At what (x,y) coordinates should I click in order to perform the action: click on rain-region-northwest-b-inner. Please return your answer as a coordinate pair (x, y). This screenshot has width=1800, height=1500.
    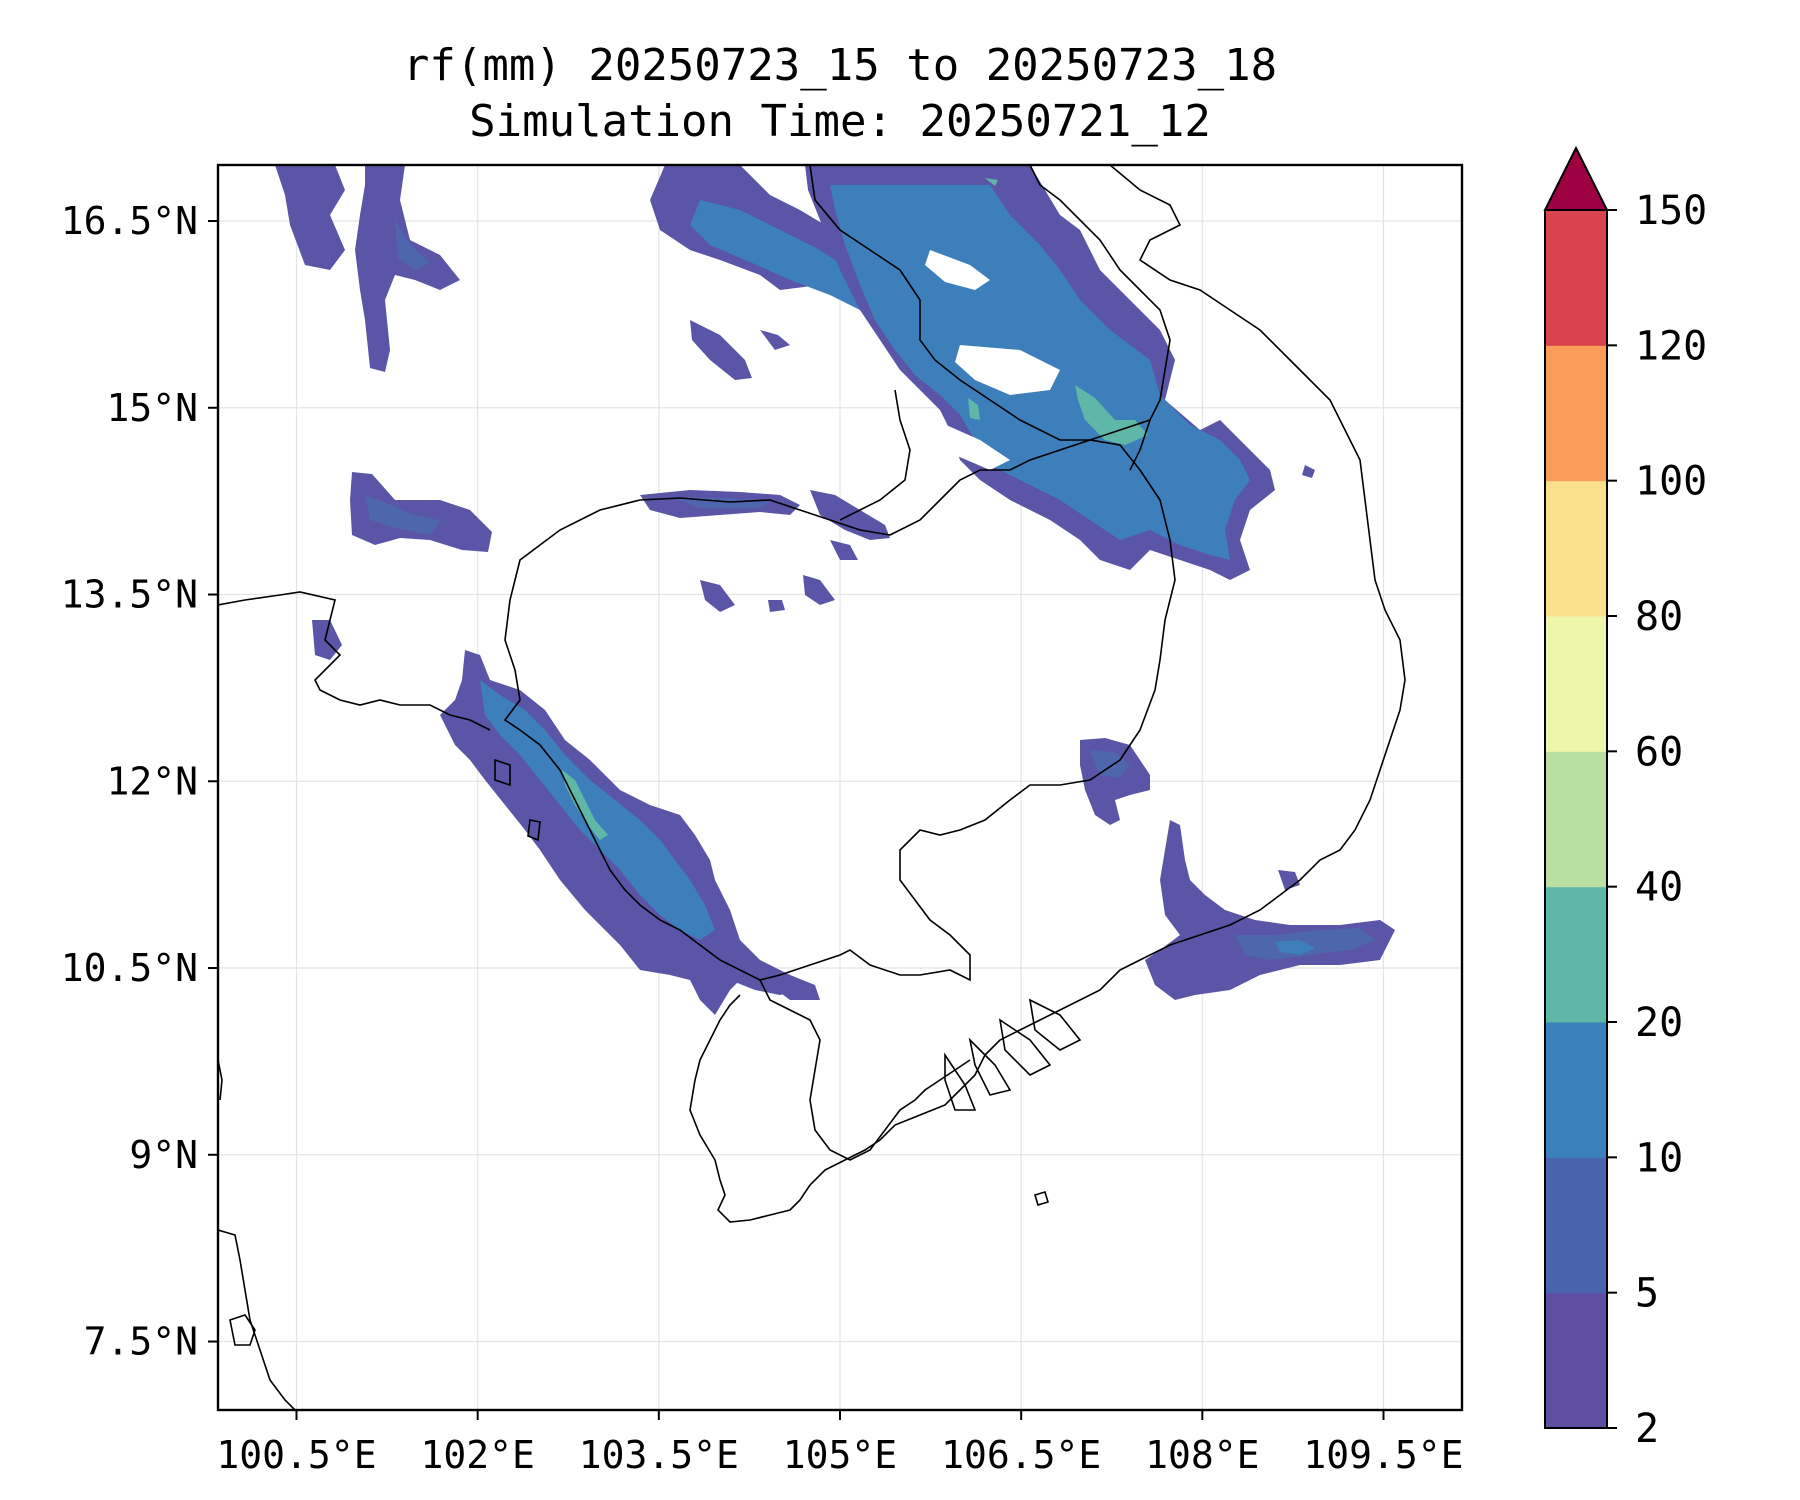
    Looking at the image, I should click on (412, 245).